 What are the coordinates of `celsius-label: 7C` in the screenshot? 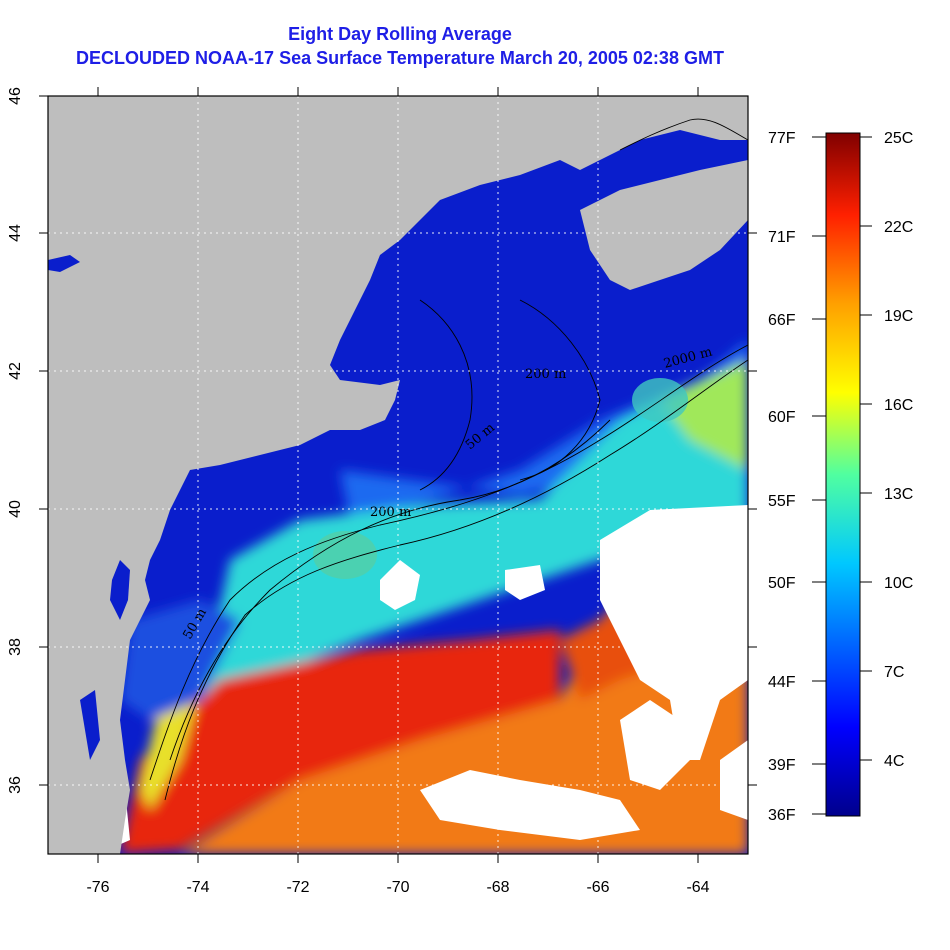 It's located at (894, 672).